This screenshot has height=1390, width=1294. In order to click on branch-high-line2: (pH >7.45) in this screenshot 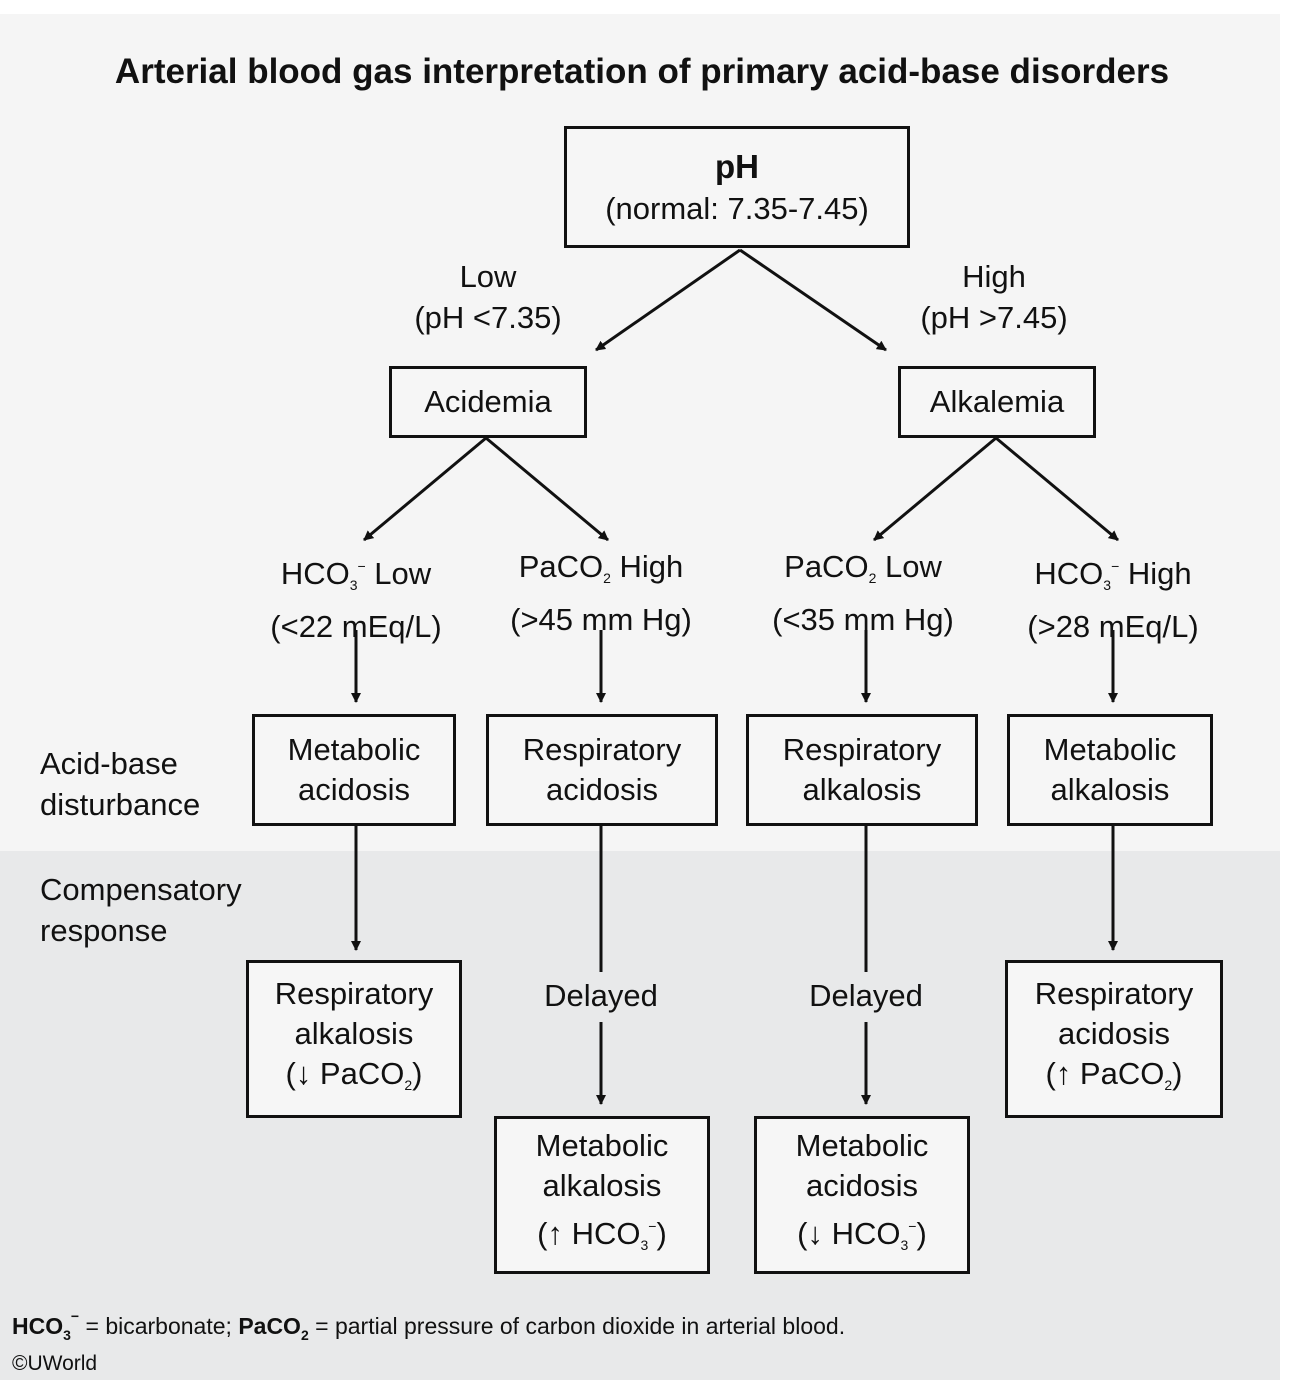, I will do `click(994, 317)`.